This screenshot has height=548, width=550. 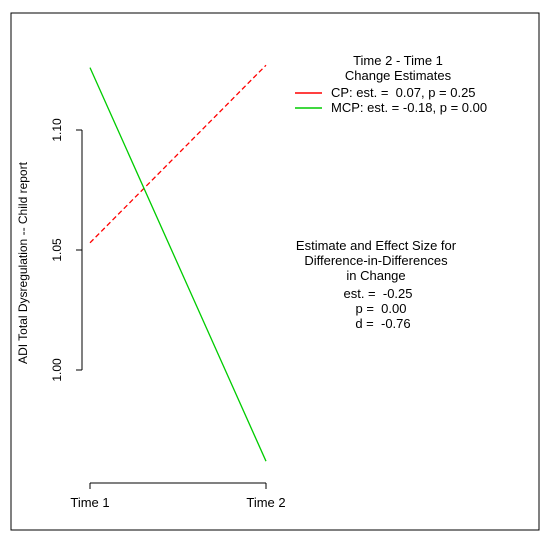 What do you see at coordinates (398, 60) in the screenshot?
I see `legend-title-line1: Time 2 - Time 1` at bounding box center [398, 60].